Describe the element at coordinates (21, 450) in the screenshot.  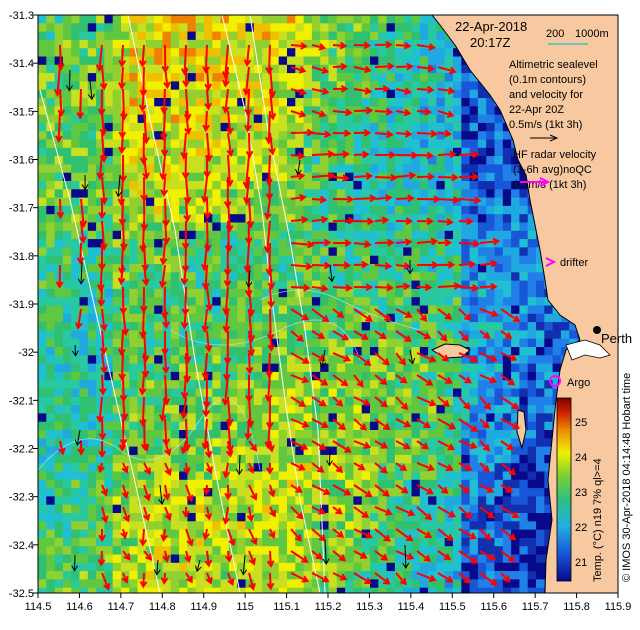
I see `y-tick-label: -32.2` at that location.